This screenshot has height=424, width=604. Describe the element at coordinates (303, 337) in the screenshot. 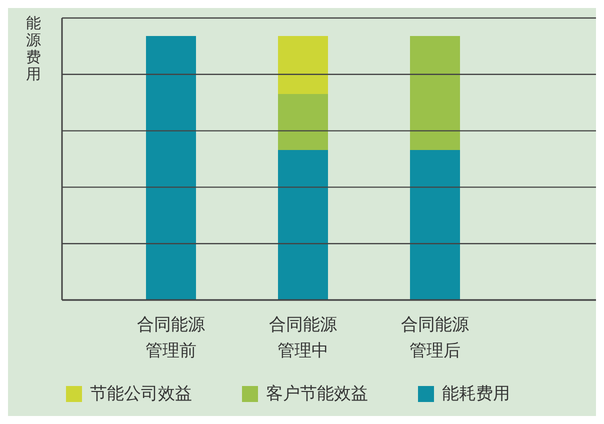

I see `x-tick-label: 合同能源管理中` at that location.